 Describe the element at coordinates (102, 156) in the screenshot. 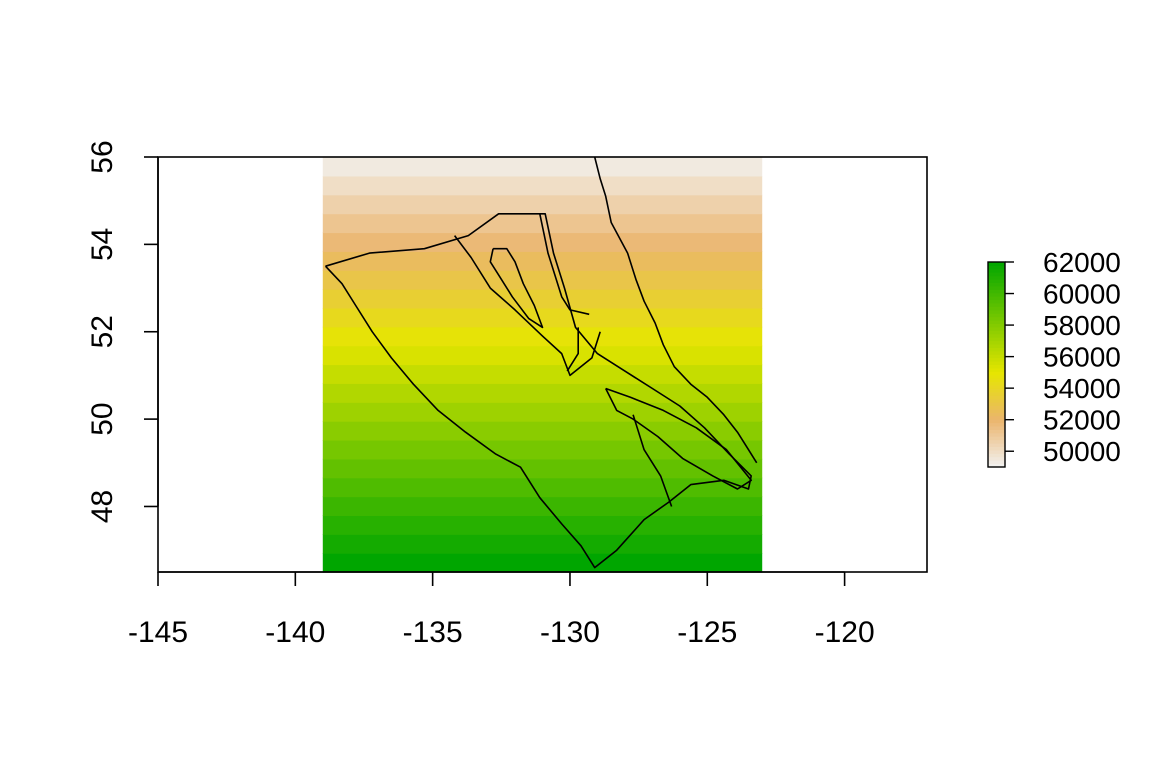

I see `y-tick-label: 56` at that location.